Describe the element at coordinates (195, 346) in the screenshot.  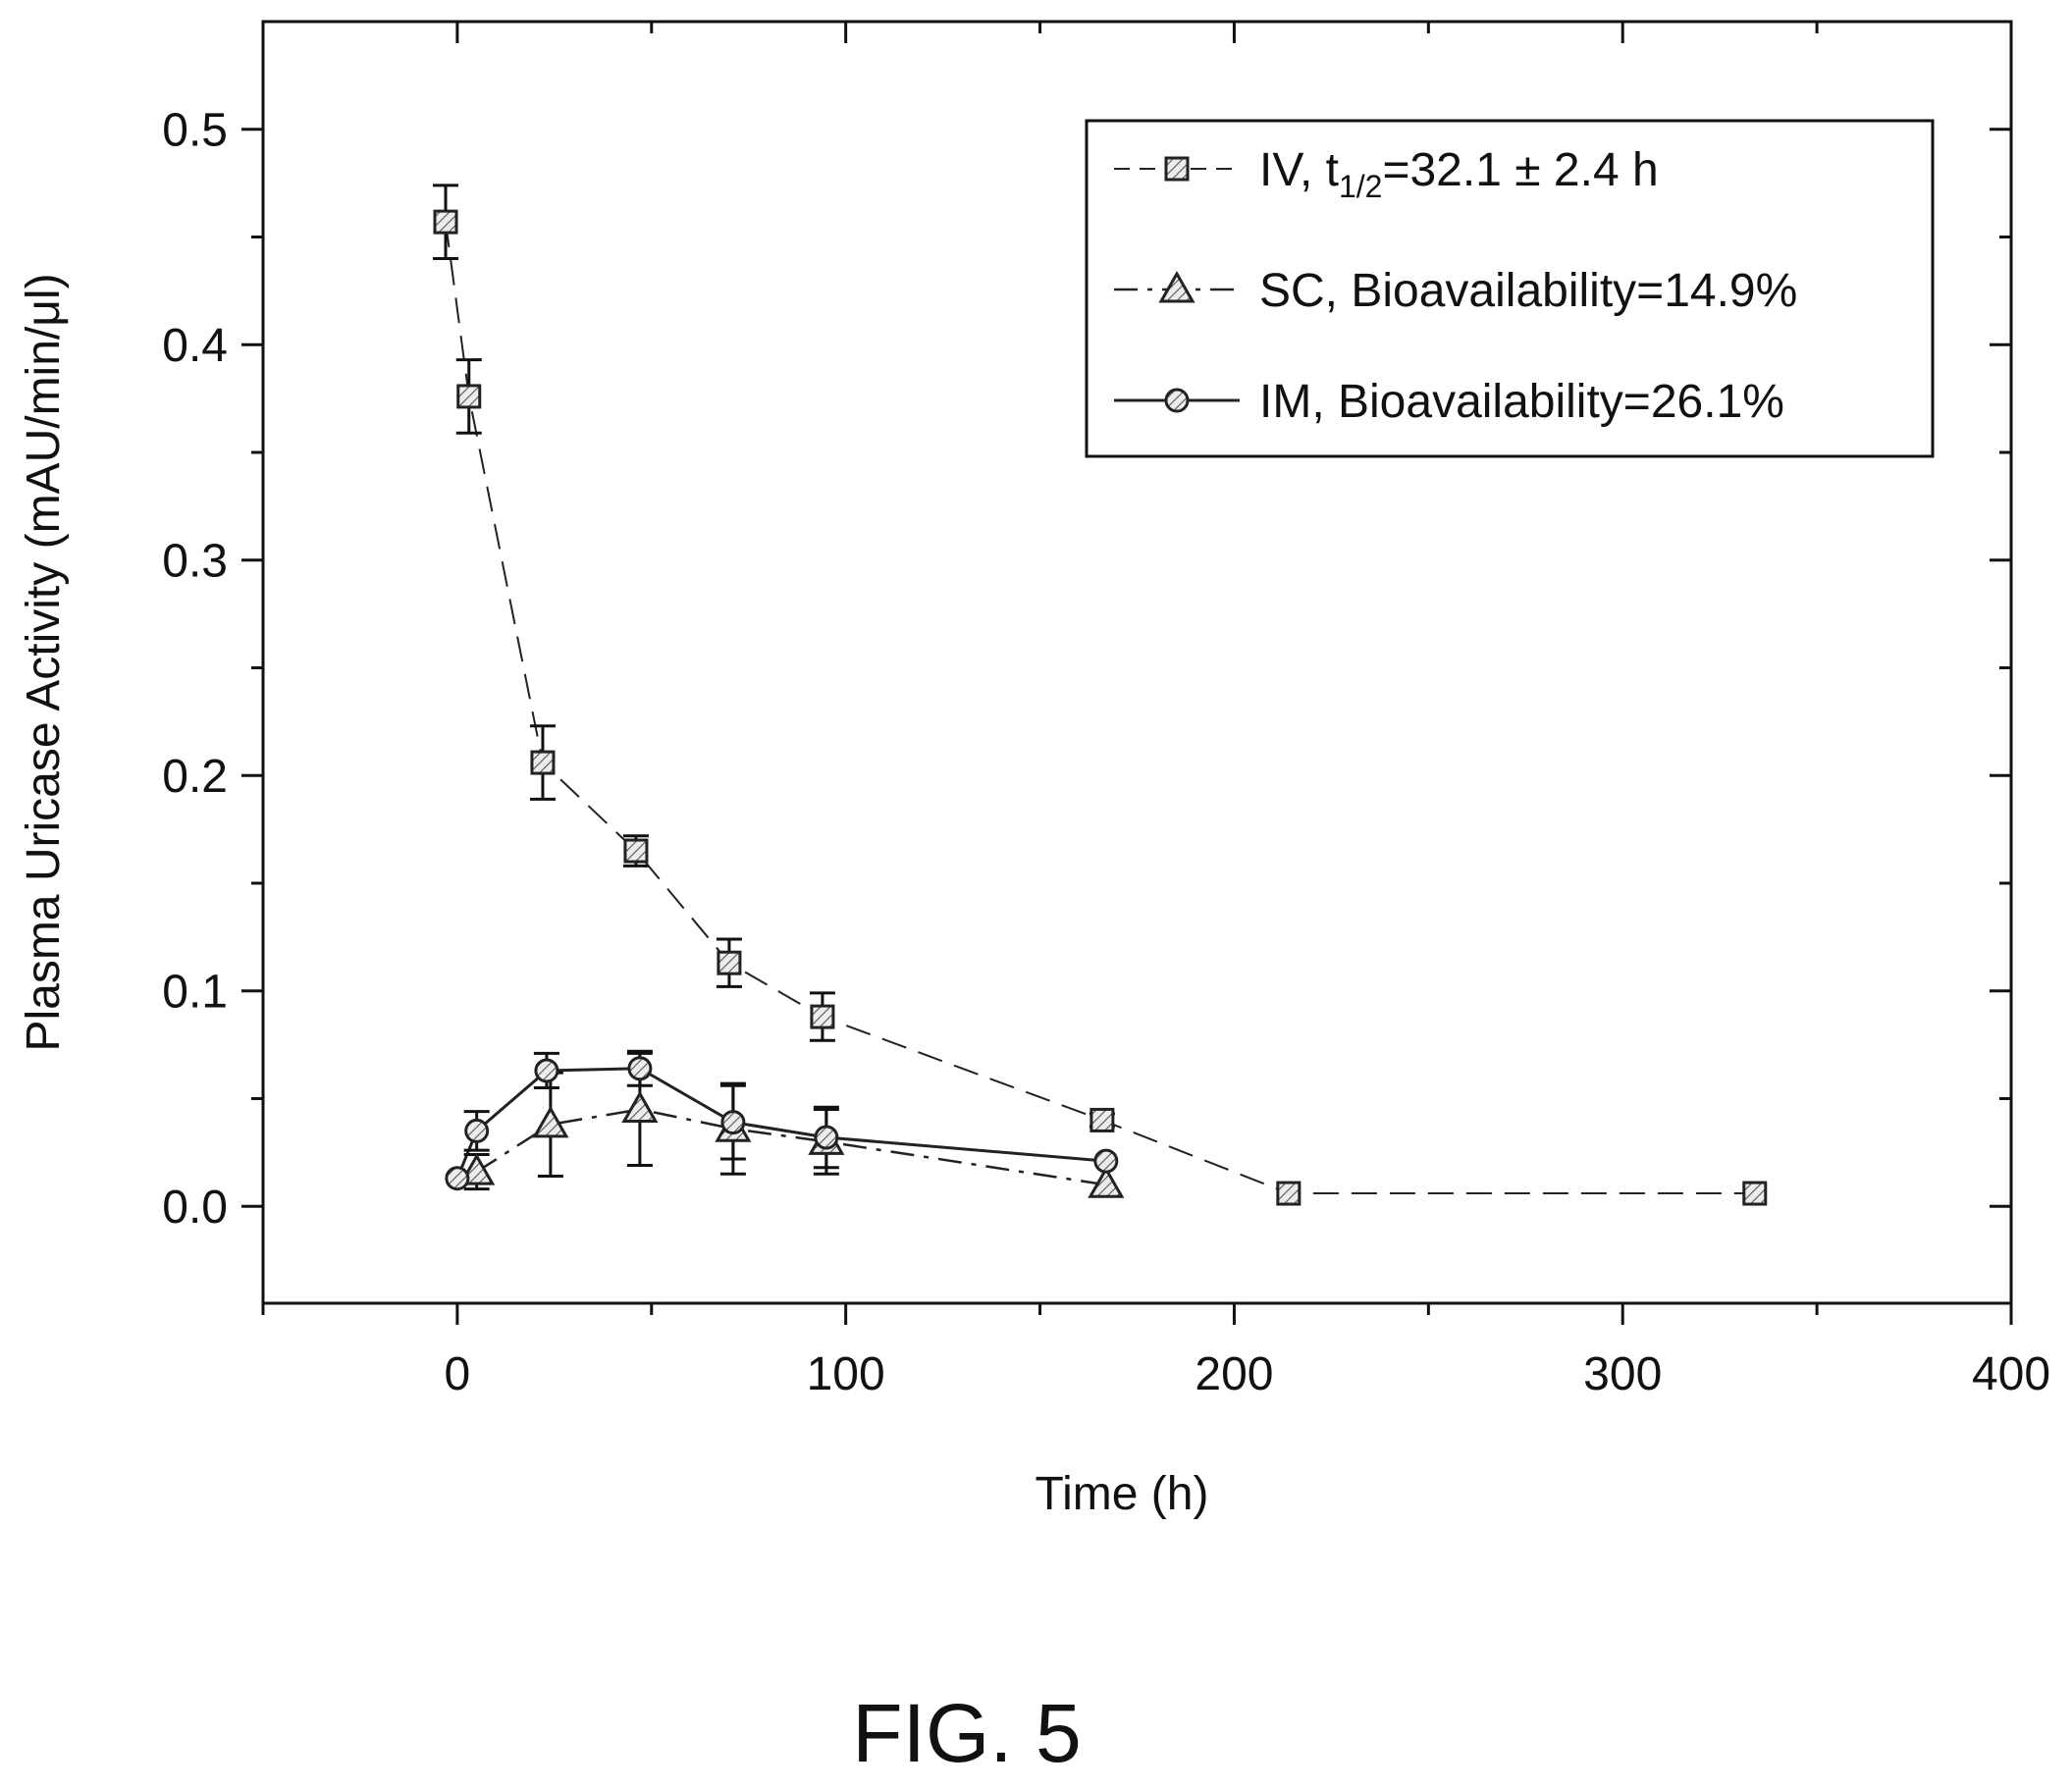
I see `y-tick-label: 0.4` at that location.